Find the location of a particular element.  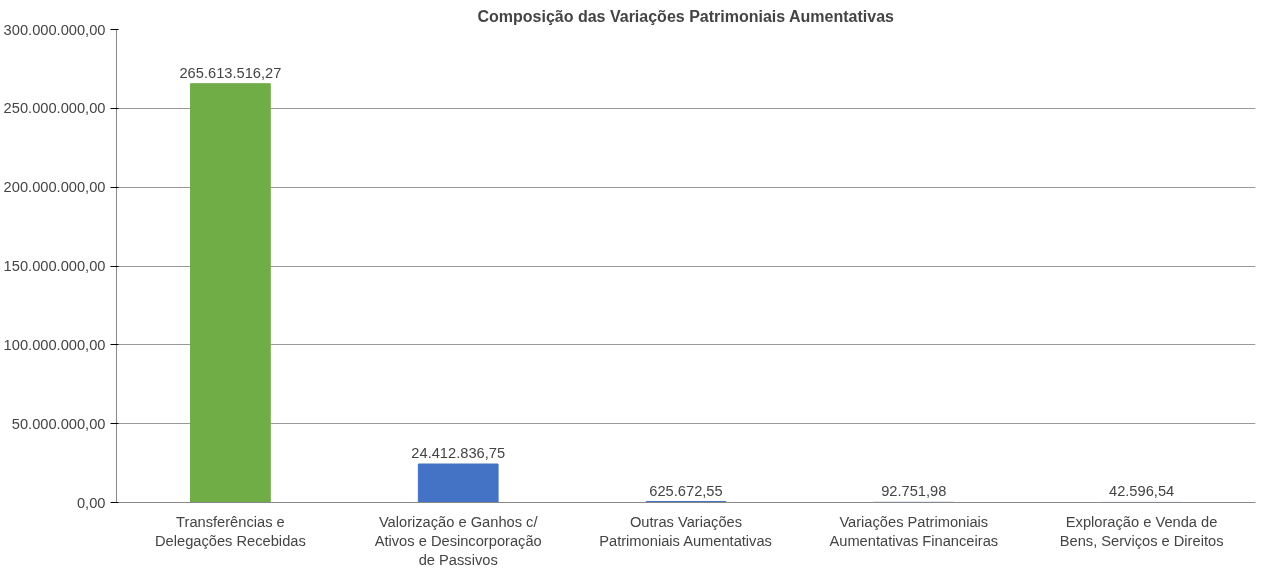

data-label: 24.412.836,75 is located at coordinates (458, 453).